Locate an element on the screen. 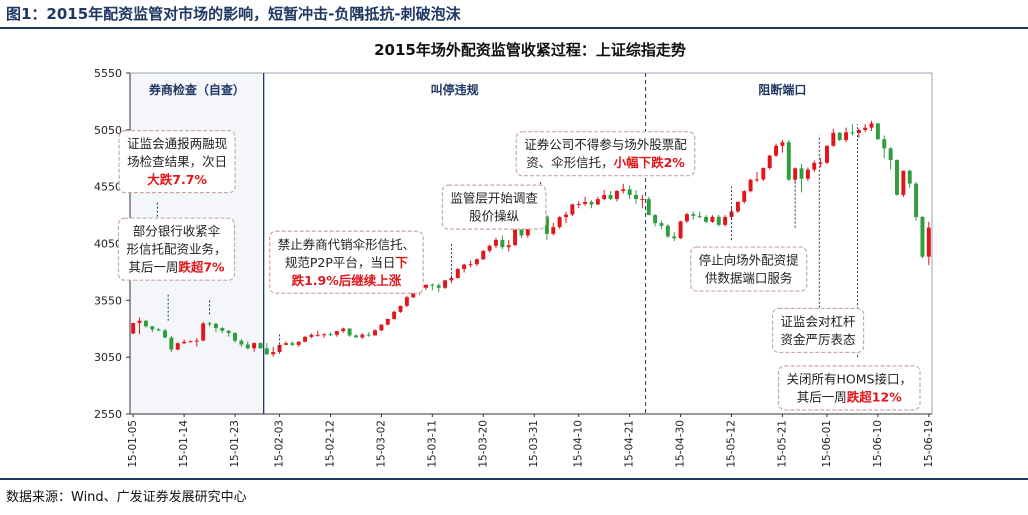 The image size is (1028, 515). top-rule is located at coordinates (514, 28).